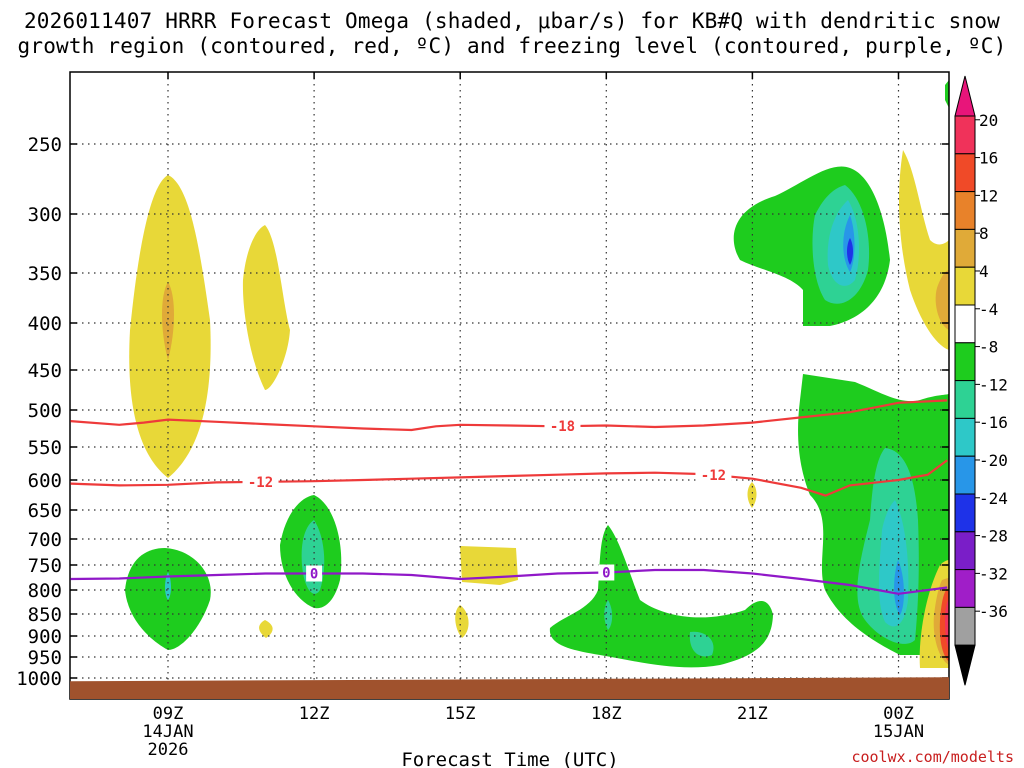 The width and height of the screenshot is (1024, 768). I want to click on colorbar-top-arrow, so click(965, 96).